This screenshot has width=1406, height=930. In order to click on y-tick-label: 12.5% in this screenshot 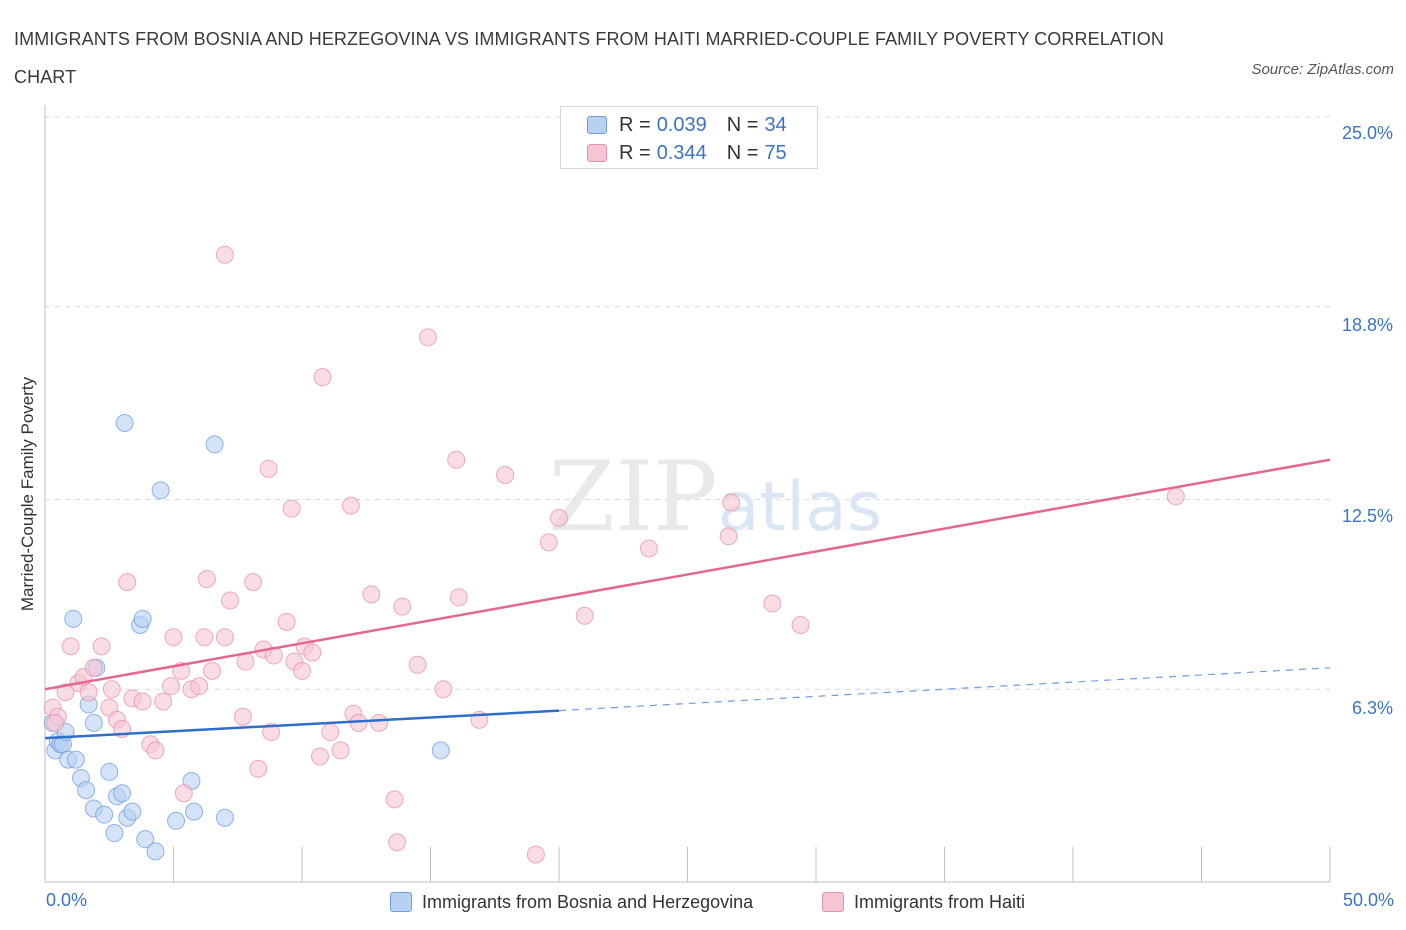, I will do `click(1367, 516)`.